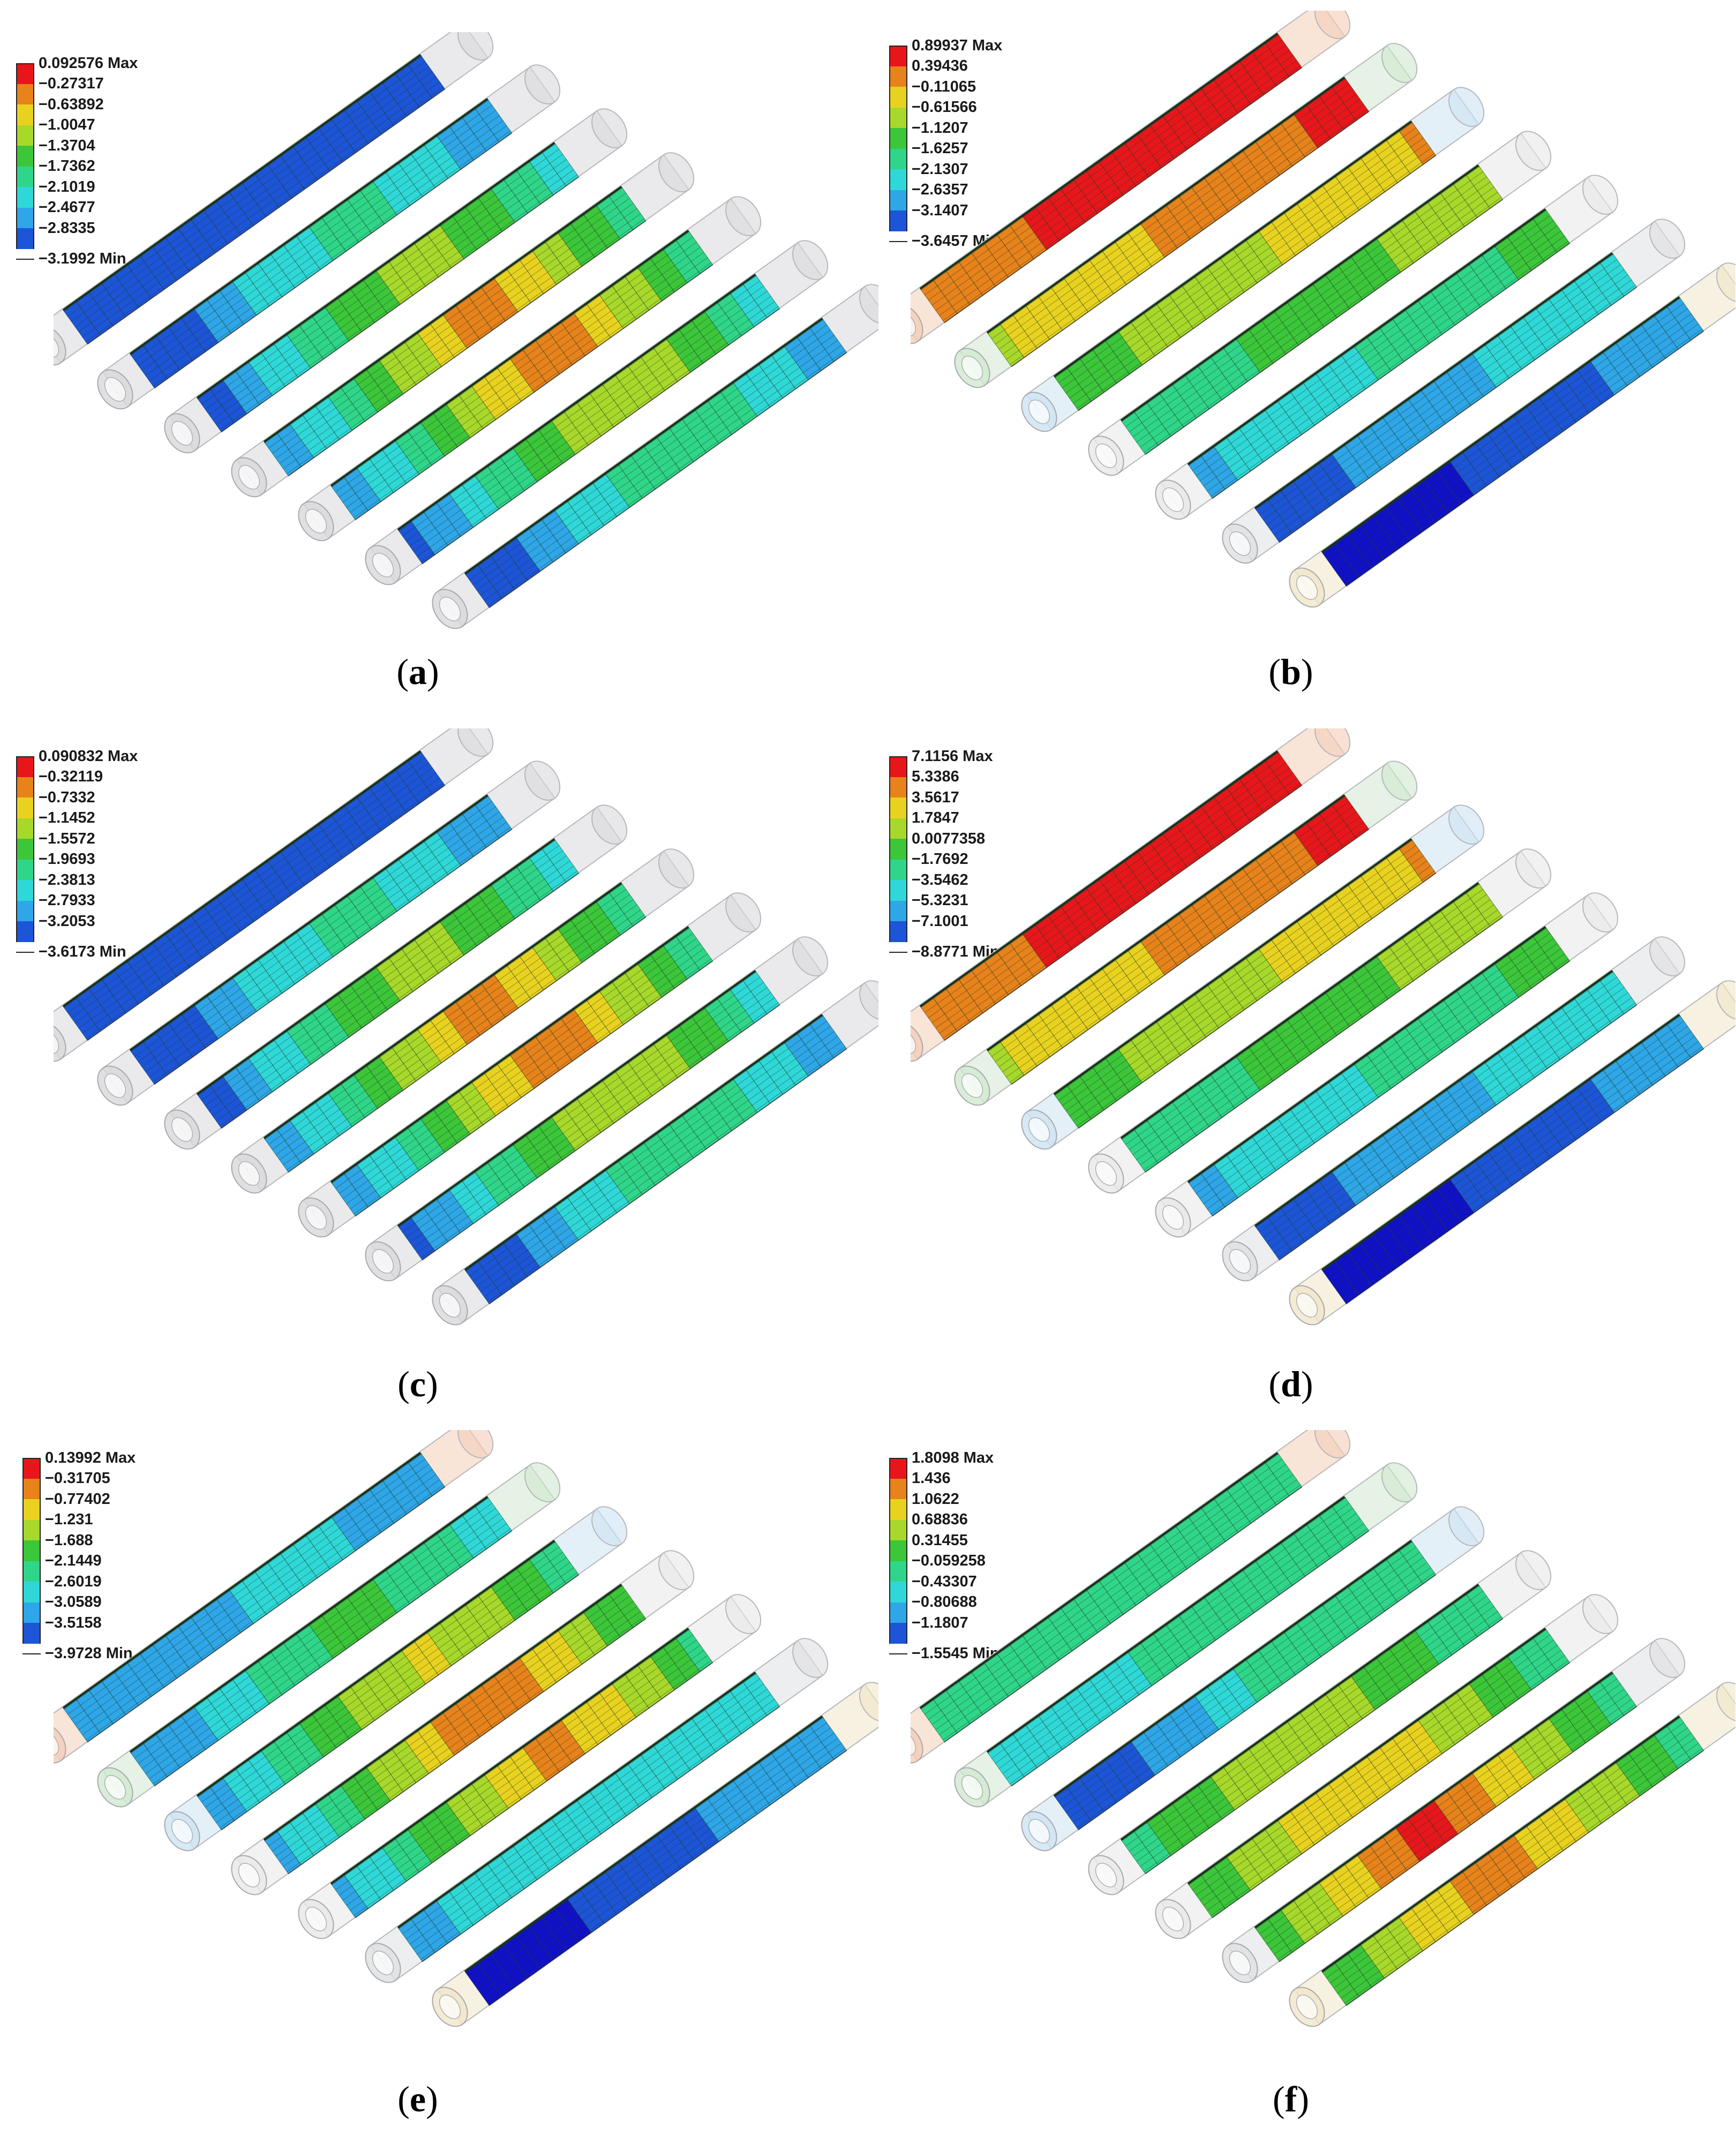 The height and width of the screenshot is (2152, 1736). I want to click on legend-label: −3.2053, so click(67, 921).